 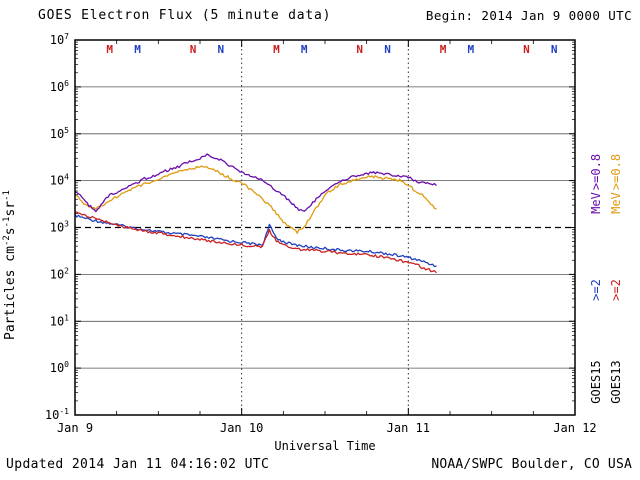 What do you see at coordinates (528, 15) in the screenshot?
I see `begin-timestamp: Begin: 2014 Jan 9 0000 UTC` at bounding box center [528, 15].